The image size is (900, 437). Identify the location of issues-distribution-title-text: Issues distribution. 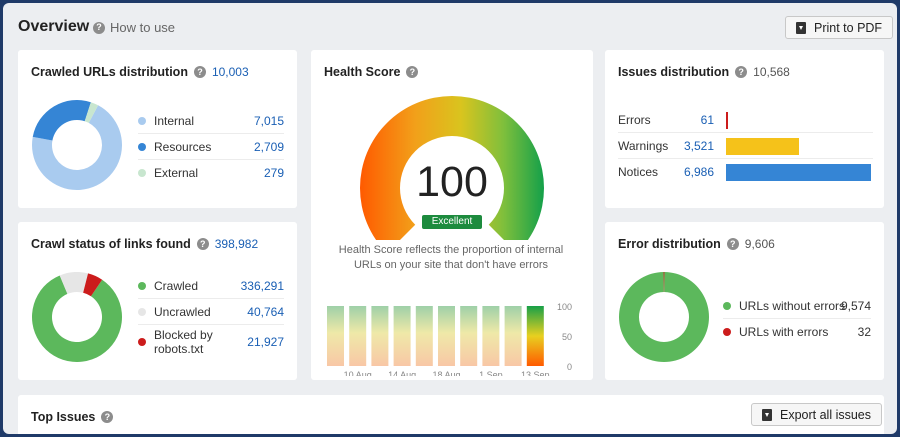
(674, 72).